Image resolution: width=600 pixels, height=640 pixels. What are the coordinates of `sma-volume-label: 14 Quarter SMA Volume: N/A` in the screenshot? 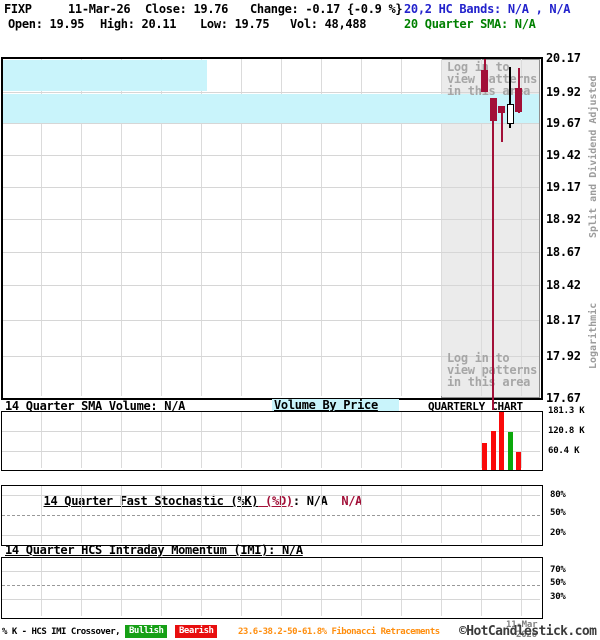 It's located at (95, 406).